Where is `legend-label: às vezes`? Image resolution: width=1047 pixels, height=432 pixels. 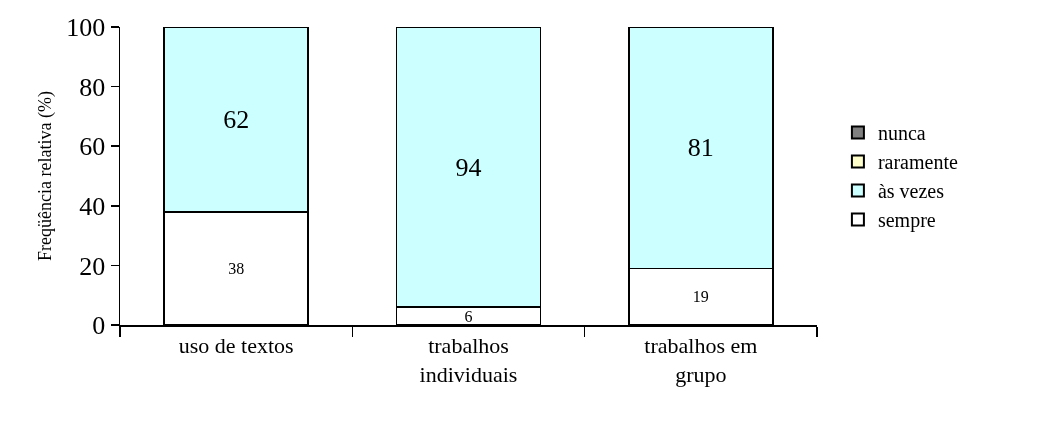
legend-label: às vezes is located at coordinates (911, 191).